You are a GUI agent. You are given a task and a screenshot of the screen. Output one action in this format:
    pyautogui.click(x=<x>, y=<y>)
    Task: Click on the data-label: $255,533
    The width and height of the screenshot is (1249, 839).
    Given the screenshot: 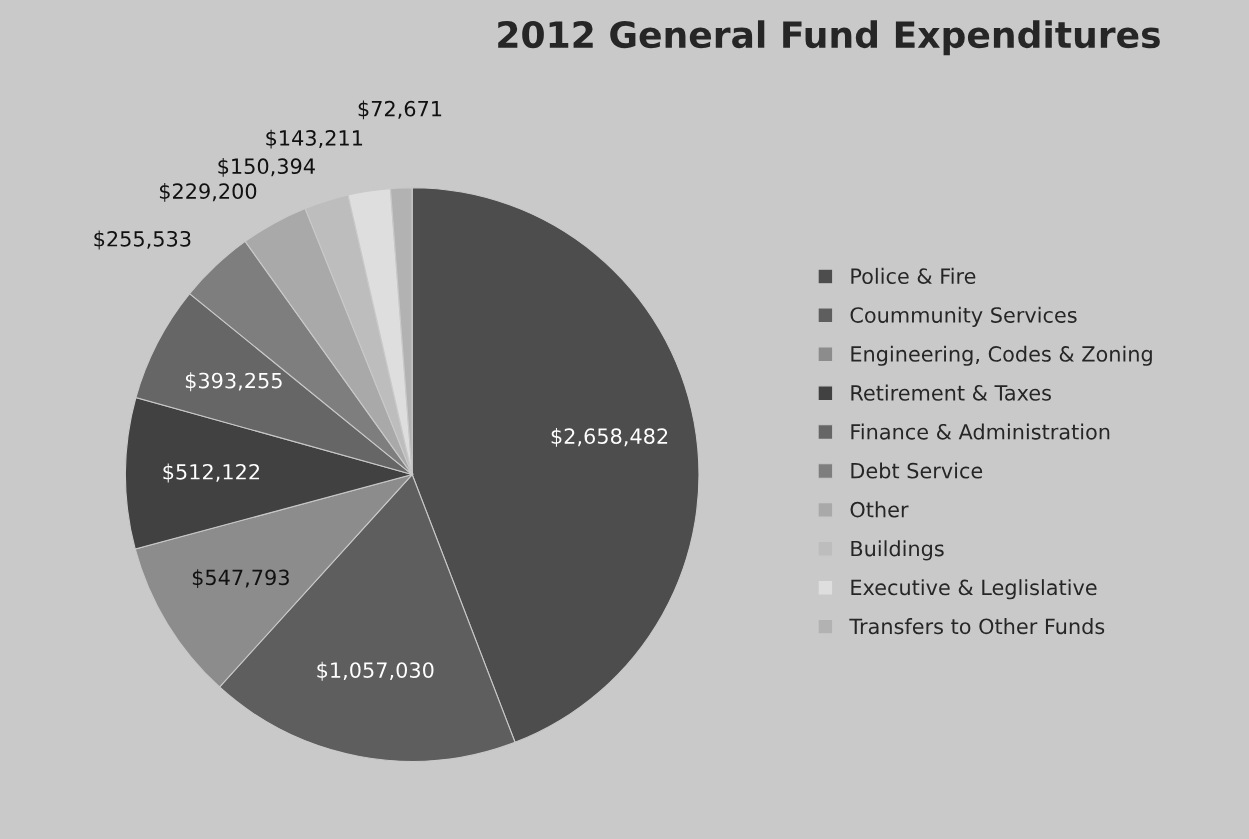 What is the action you would take?
    pyautogui.click(x=142, y=240)
    